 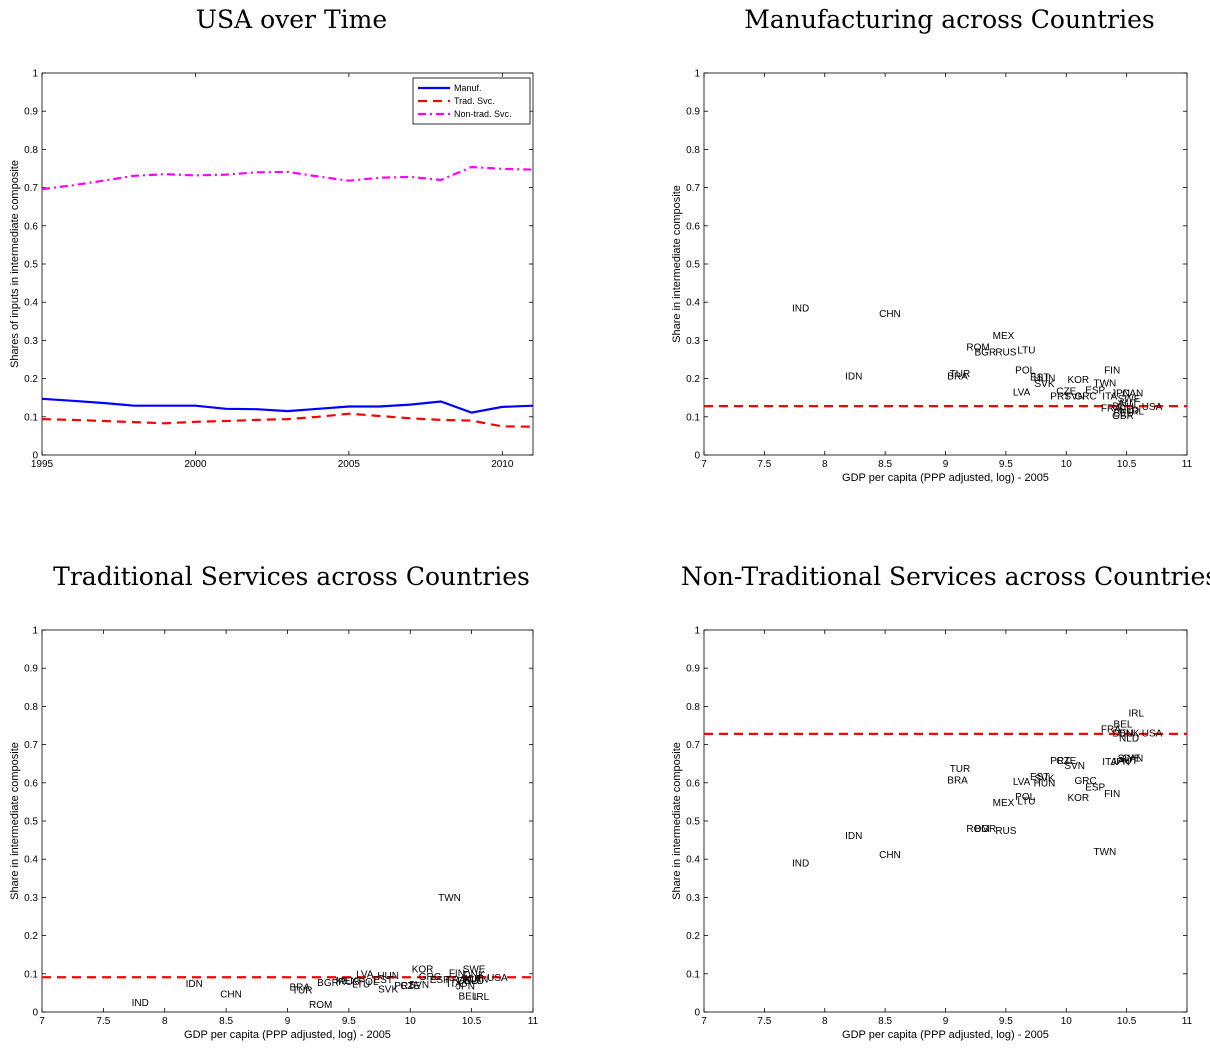 What do you see at coordinates (1109, 396) in the screenshot?
I see `point-label-ita: ITA` at bounding box center [1109, 396].